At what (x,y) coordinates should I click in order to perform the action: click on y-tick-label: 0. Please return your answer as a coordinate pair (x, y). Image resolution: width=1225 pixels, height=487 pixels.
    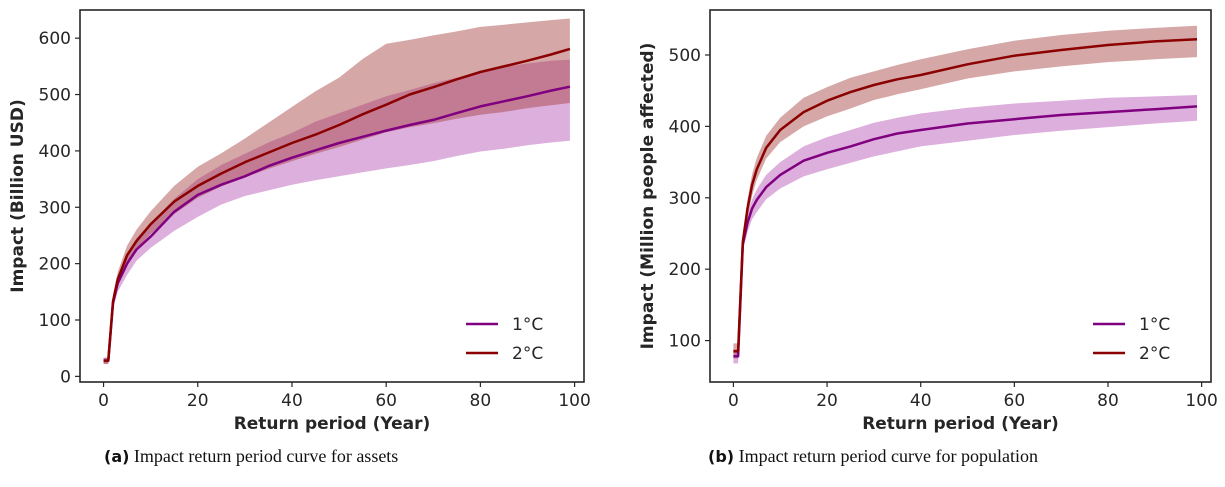
    Looking at the image, I should click on (65, 377).